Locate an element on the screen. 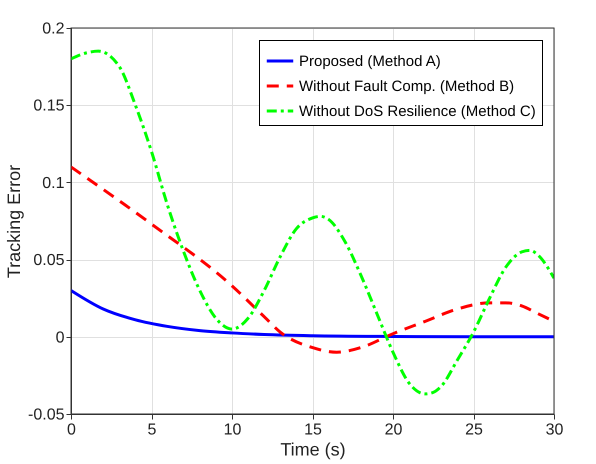 This screenshot has height=464, width=596. y-tick-label: -0.05 is located at coordinates (46, 415).